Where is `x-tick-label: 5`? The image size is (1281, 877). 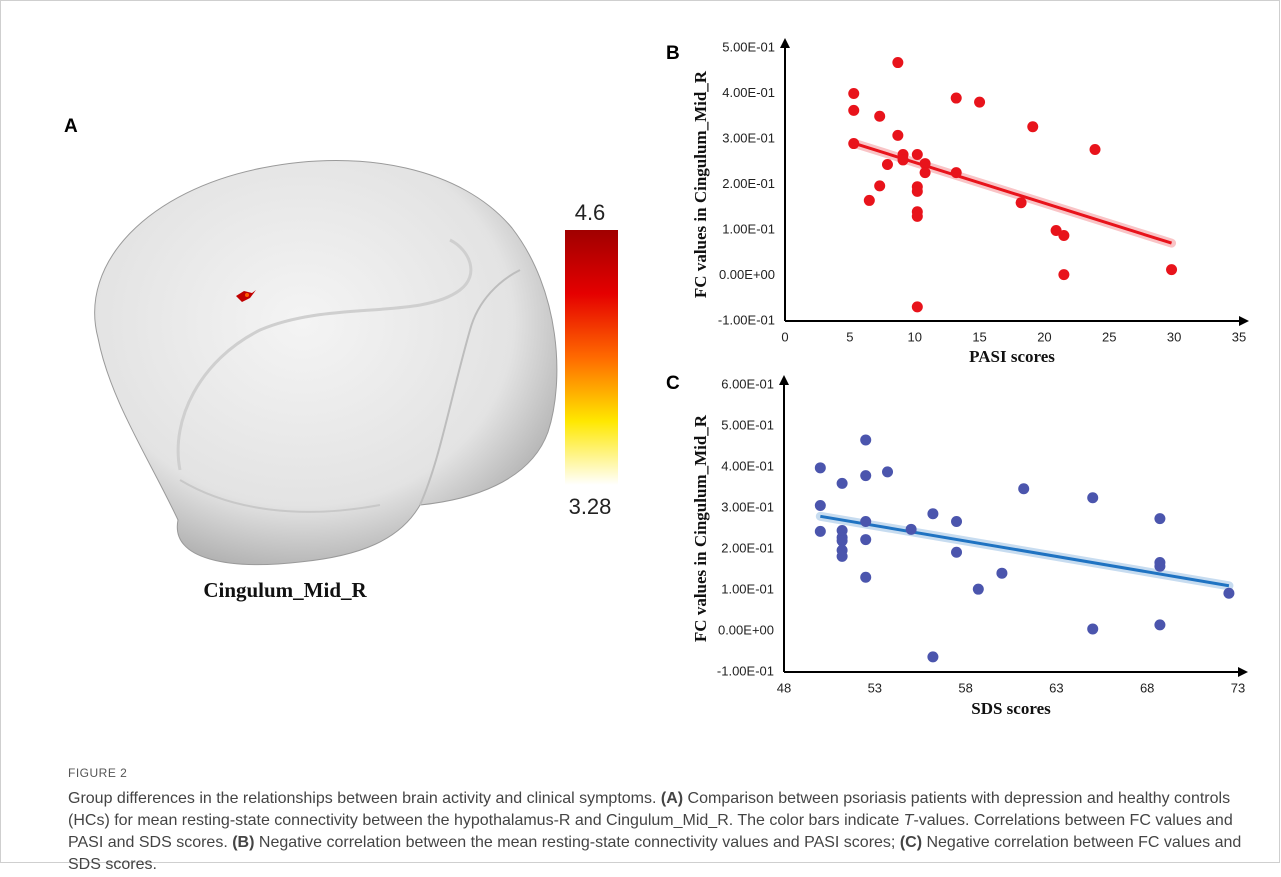 x-tick-label: 5 is located at coordinates (849, 336).